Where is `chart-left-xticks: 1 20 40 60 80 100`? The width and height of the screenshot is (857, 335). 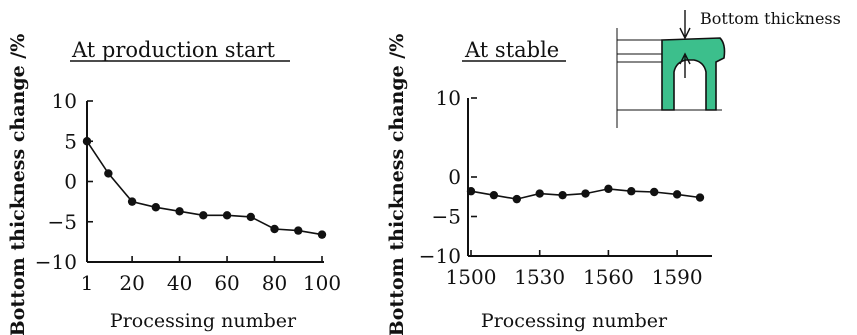 chart-left-xticks: 1 20 40 60 80 100 is located at coordinates (211, 275).